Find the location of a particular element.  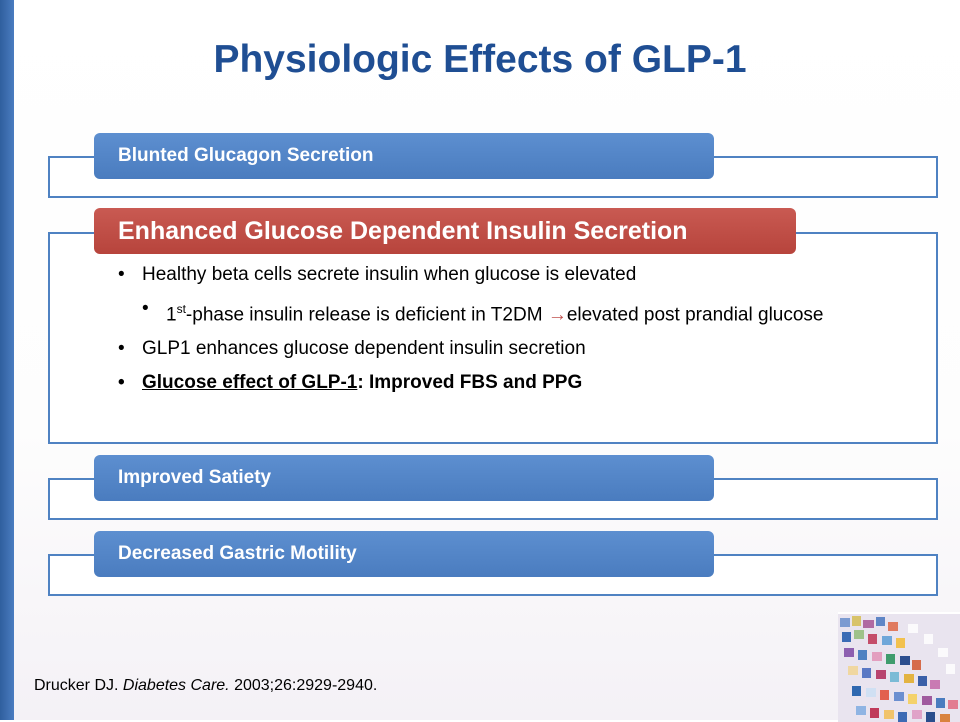

bullet-text: elevated post prandial glucose is located at coordinates (695, 315).